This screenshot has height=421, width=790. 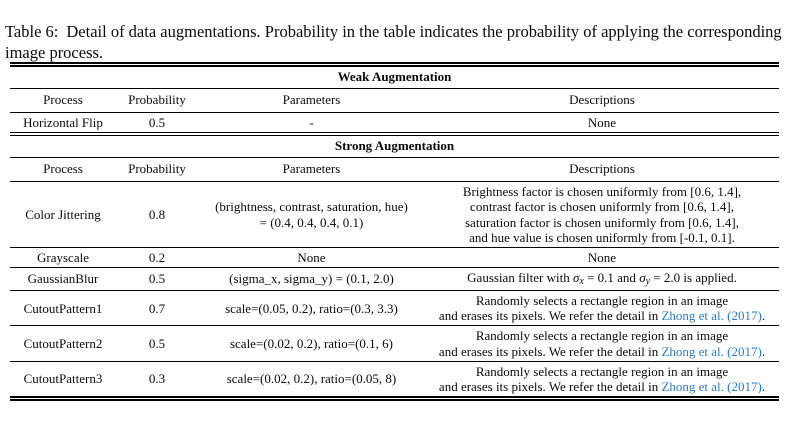 I want to click on table-row-grayscale: Grayscale 0.2 None None, so click(x=395, y=258).